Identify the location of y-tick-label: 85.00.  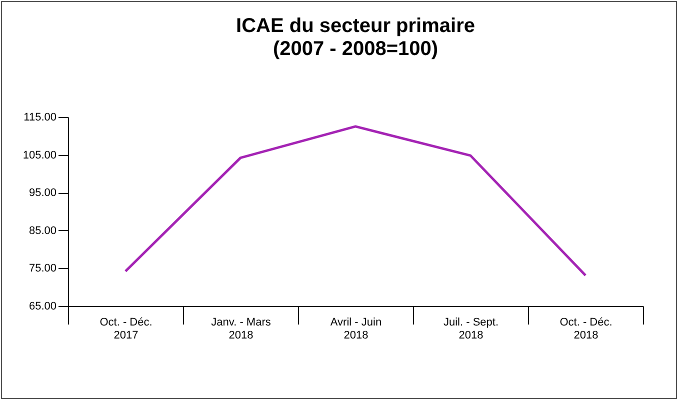
(42, 230).